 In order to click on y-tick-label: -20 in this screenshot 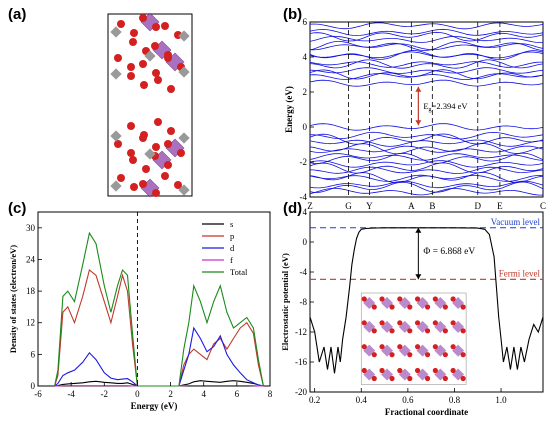, I will do `click(301, 392)`.